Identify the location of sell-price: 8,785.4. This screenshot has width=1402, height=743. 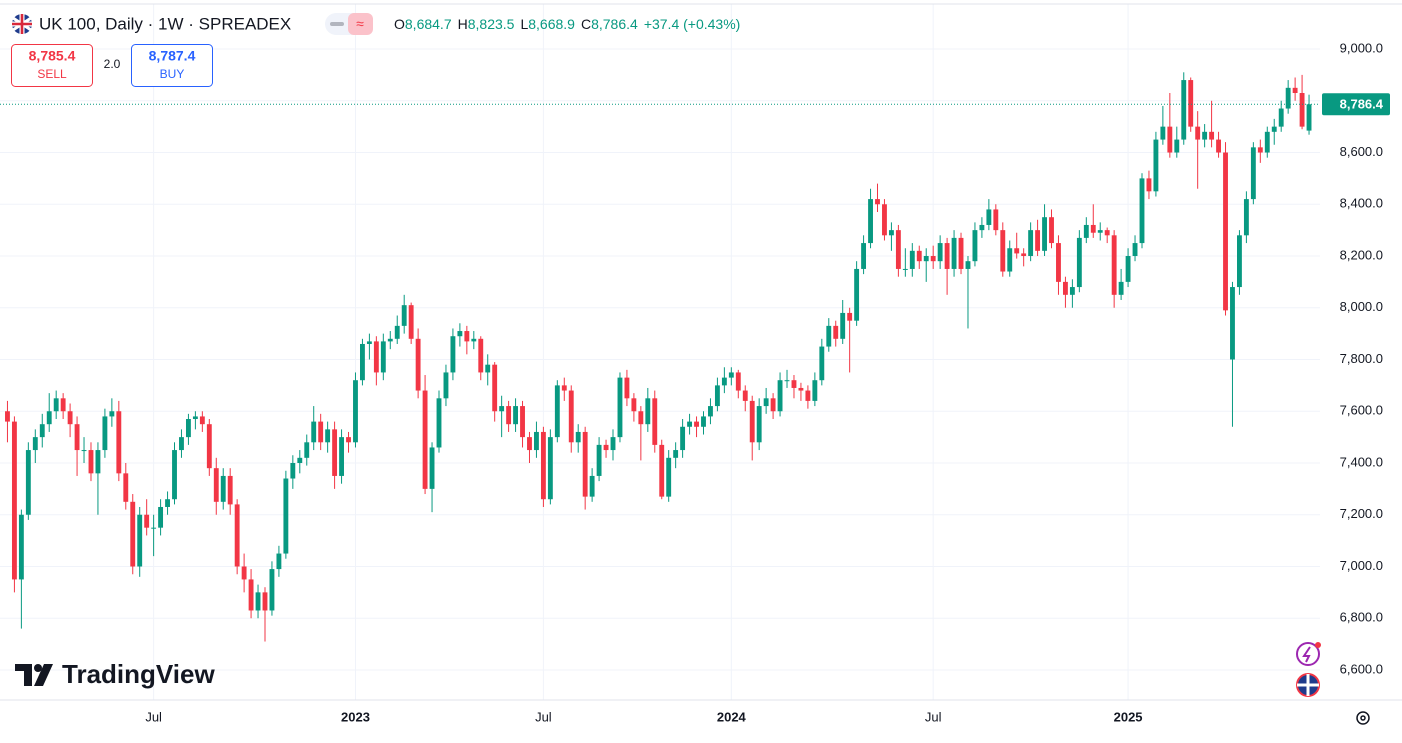
(52, 56).